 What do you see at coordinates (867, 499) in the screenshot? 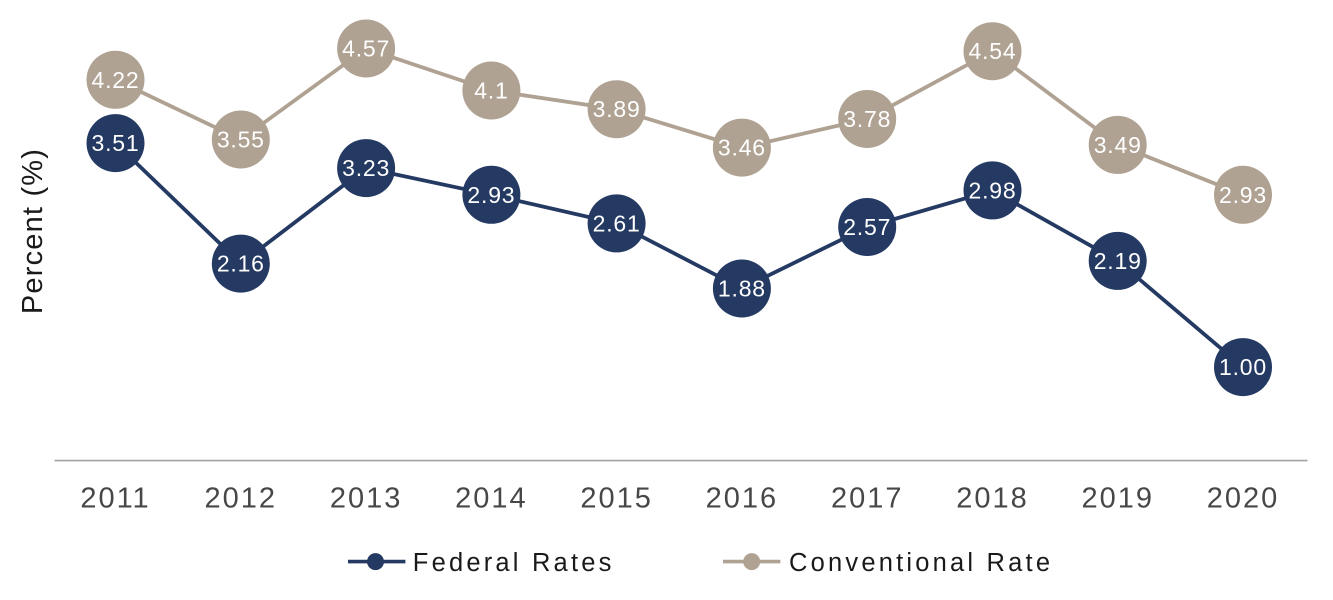
I see `svg-text: 2017` at bounding box center [867, 499].